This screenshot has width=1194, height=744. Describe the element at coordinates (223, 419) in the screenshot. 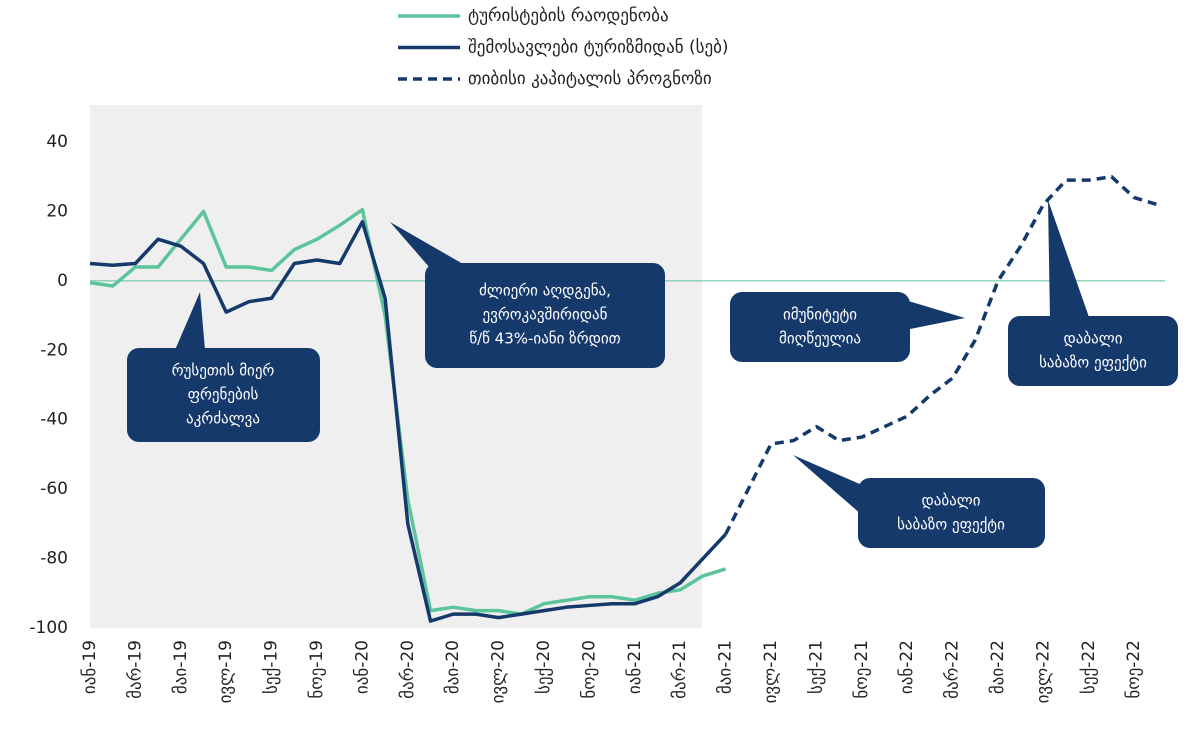

I see `annotation-text: აკრძალვა` at that location.